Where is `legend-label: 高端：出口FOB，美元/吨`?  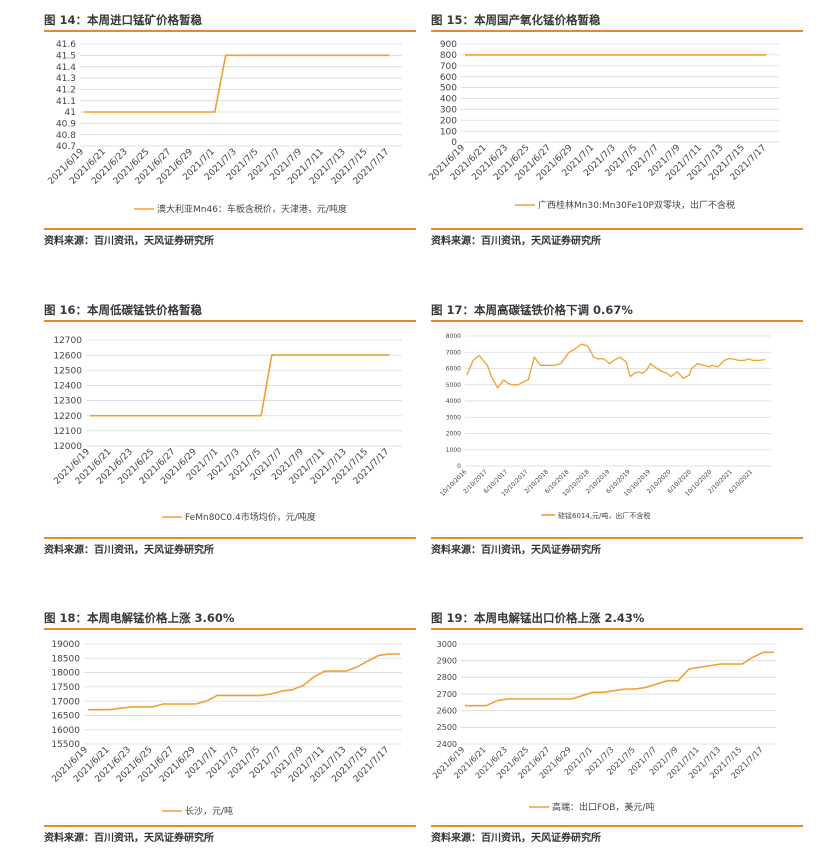 legend-label: 高端：出口FOB，美元/吨 is located at coordinates (603, 807).